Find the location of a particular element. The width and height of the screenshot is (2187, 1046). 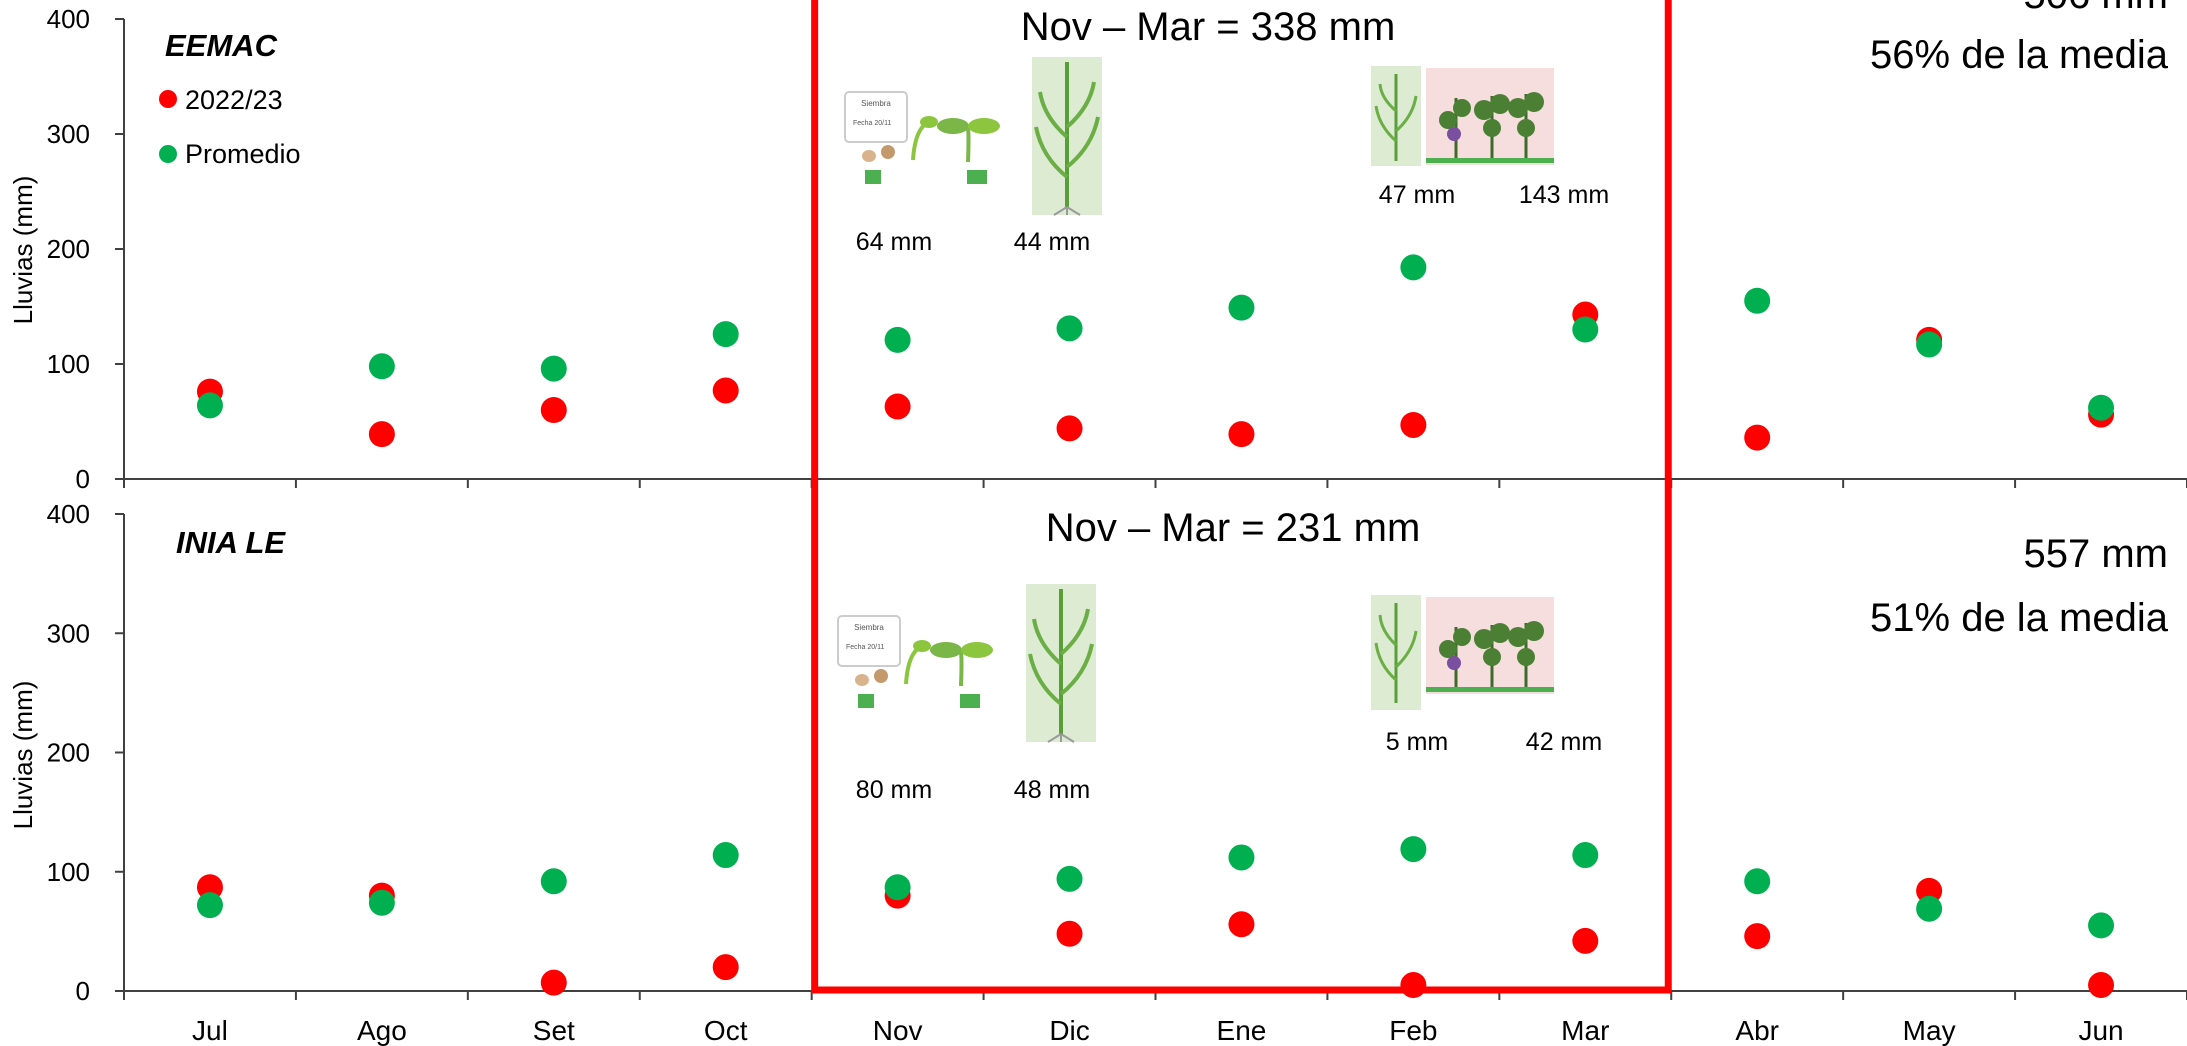

stage-label-flowering-inia-le: 5 mm is located at coordinates (1417, 742).